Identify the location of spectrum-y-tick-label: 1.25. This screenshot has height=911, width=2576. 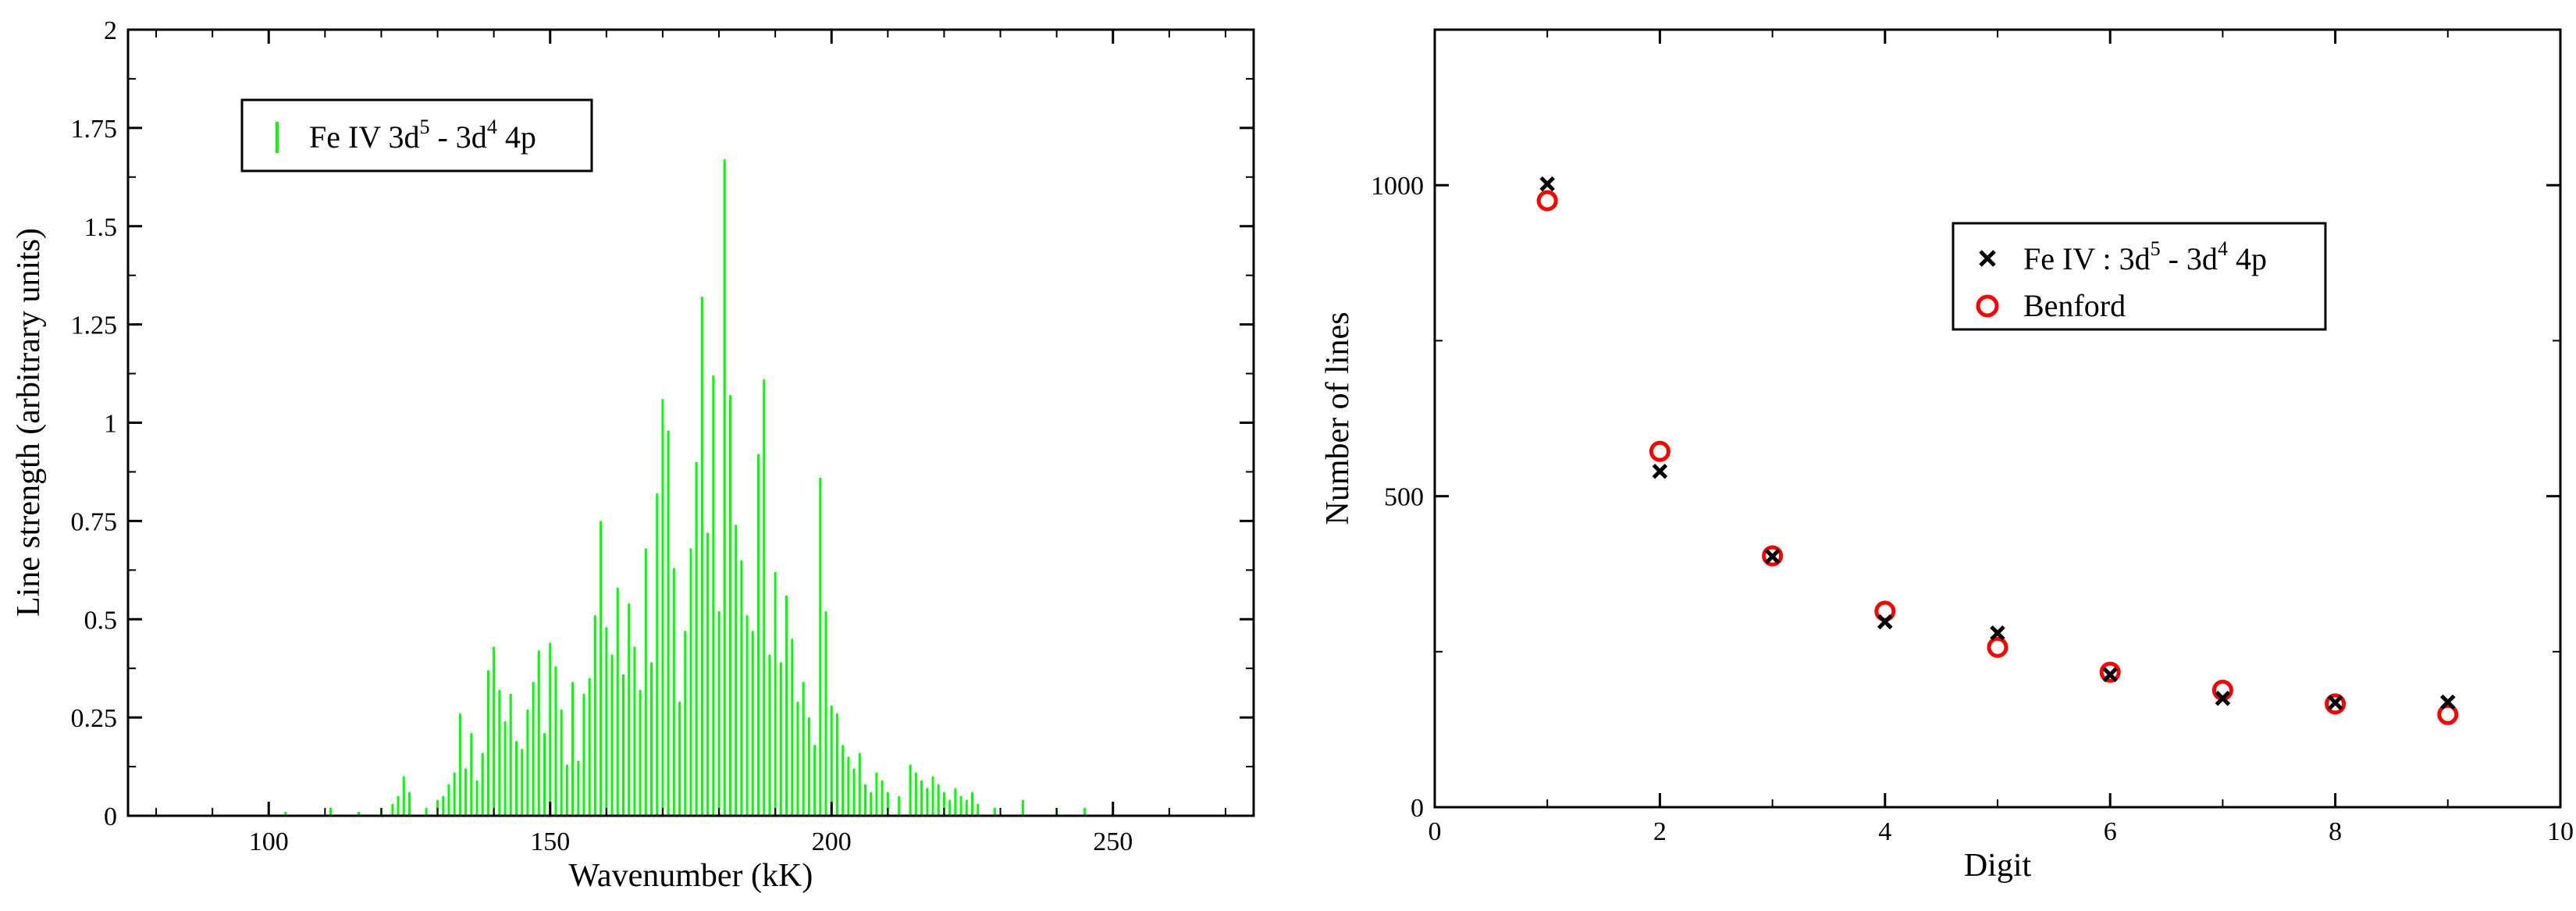
(94, 326).